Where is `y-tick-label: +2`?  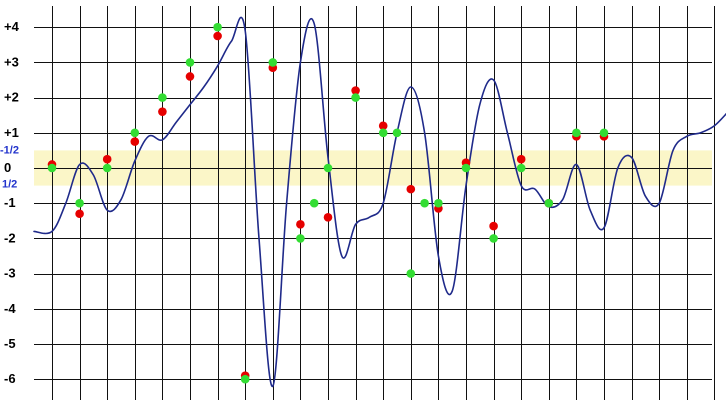
y-tick-label: +2 is located at coordinates (11, 97).